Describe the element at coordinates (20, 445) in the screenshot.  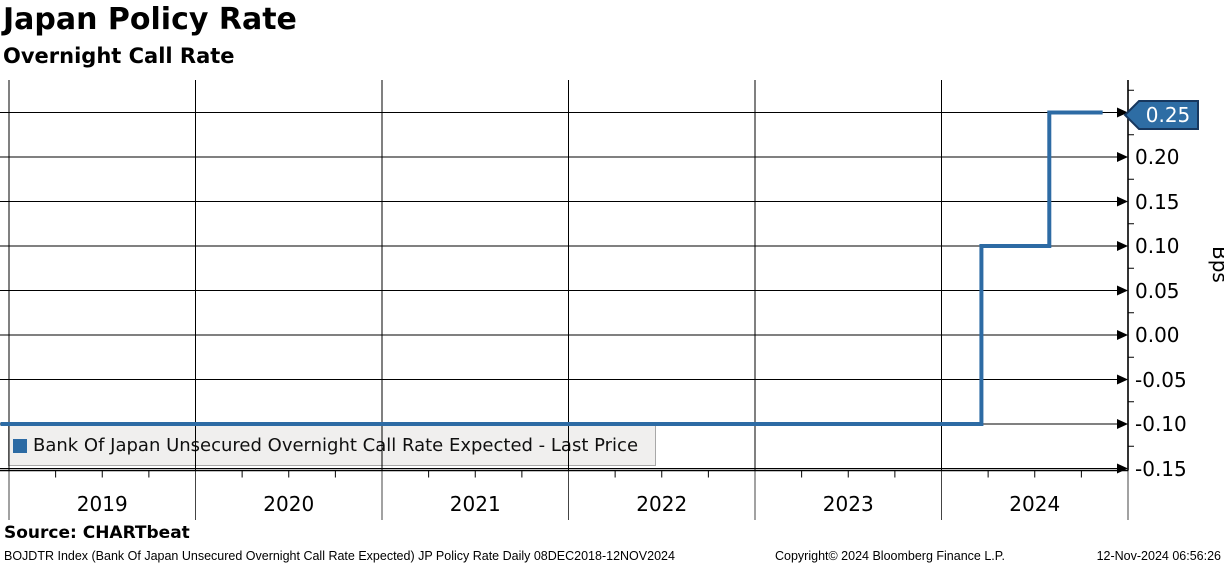
I see `legend-swatch-icon` at that location.